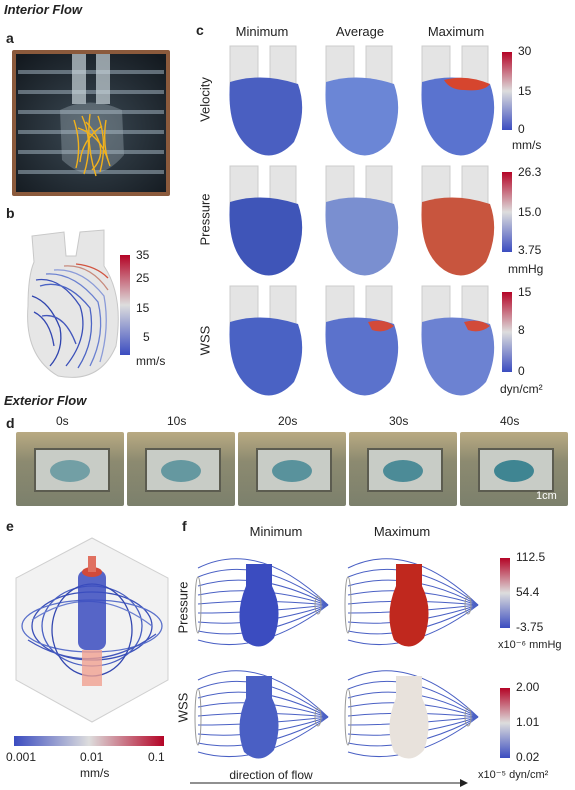  What do you see at coordinates (62, 421) in the screenshot?
I see `d-time-label: 0s` at bounding box center [62, 421].